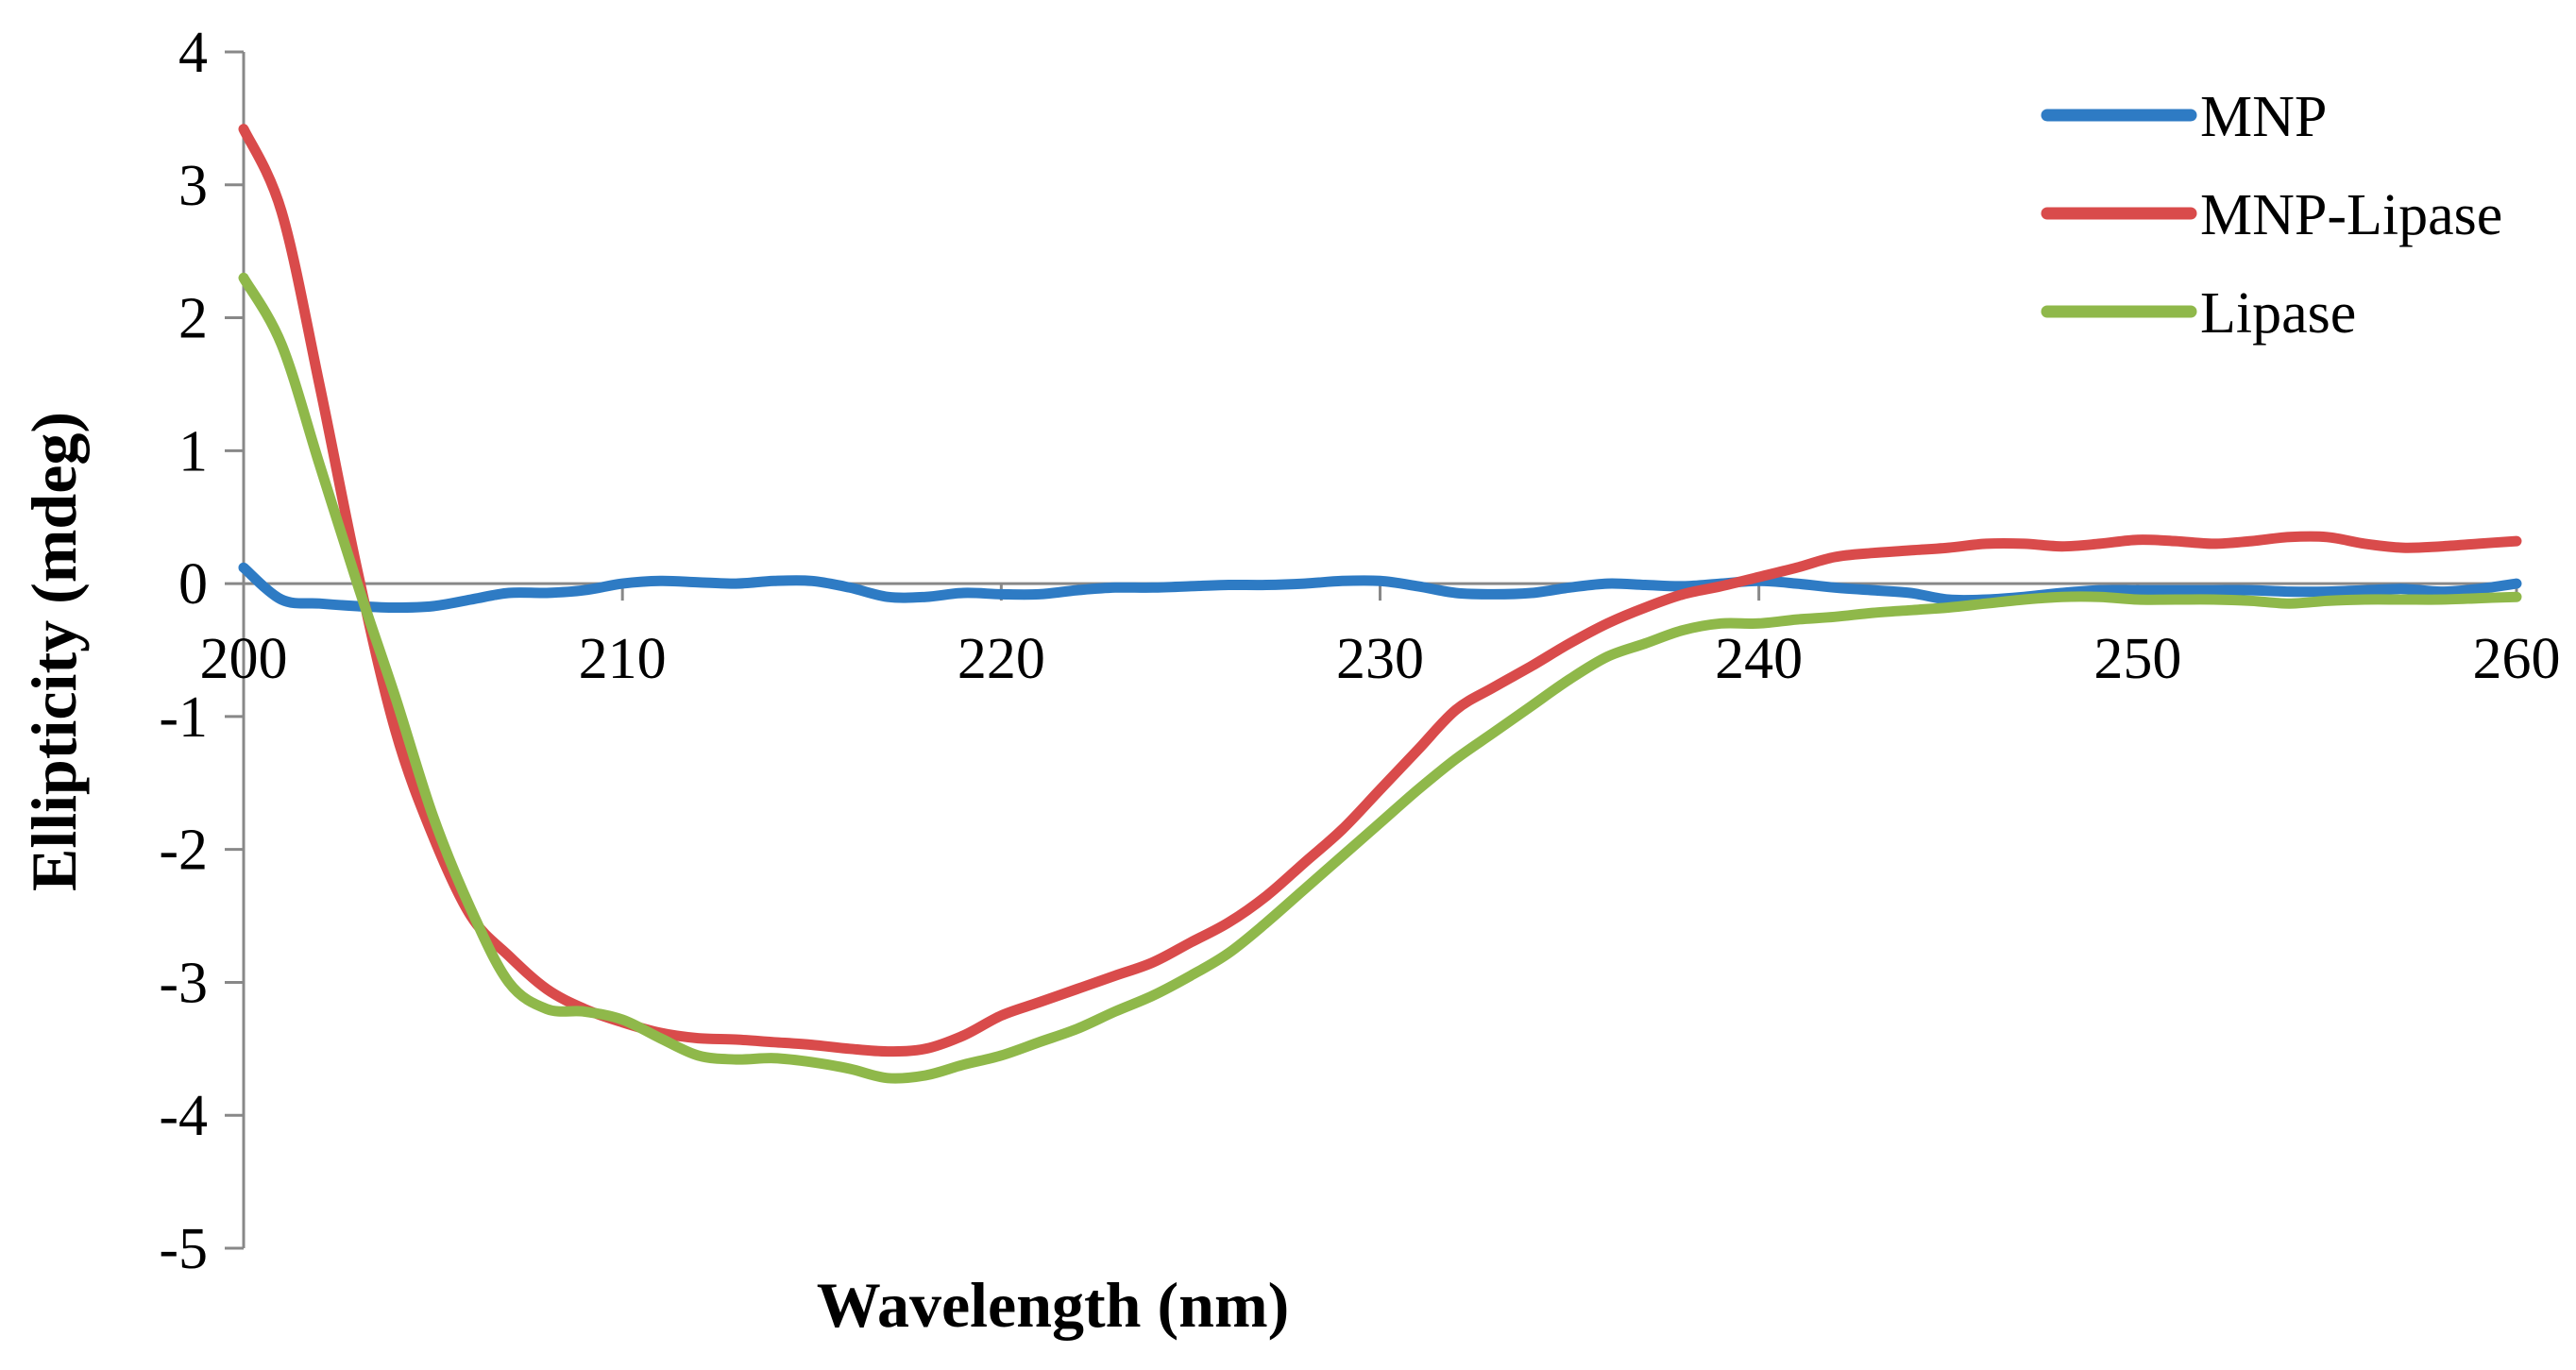 The height and width of the screenshot is (1370, 2576). What do you see at coordinates (193, 186) in the screenshot?
I see `y-tick-label: 3` at bounding box center [193, 186].